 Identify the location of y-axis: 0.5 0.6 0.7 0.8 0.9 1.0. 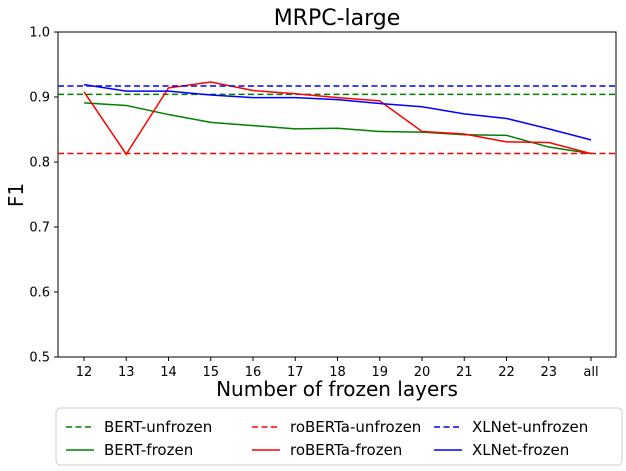
(43, 196).